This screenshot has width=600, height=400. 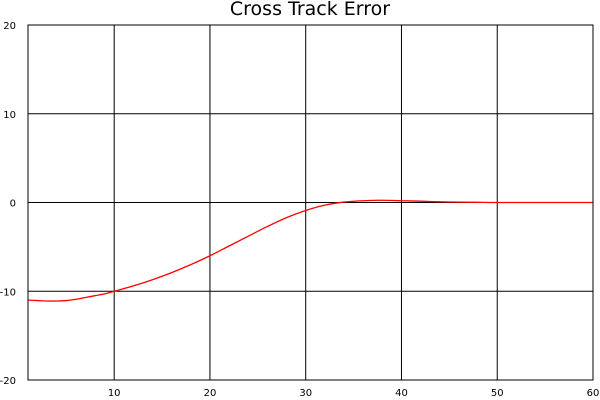 What do you see at coordinates (13, 204) in the screenshot?
I see `y-tick-label: 0` at bounding box center [13, 204].